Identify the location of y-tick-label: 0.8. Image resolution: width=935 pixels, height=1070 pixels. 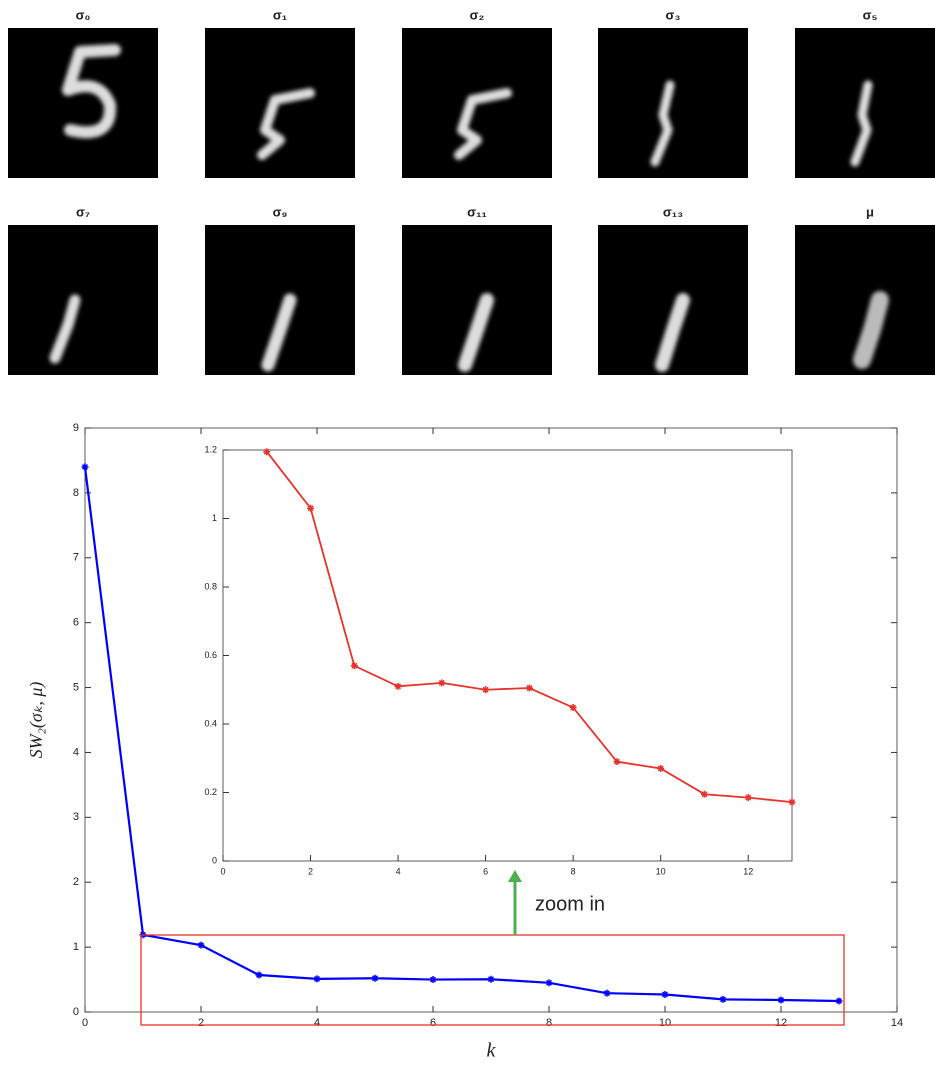
(210, 586).